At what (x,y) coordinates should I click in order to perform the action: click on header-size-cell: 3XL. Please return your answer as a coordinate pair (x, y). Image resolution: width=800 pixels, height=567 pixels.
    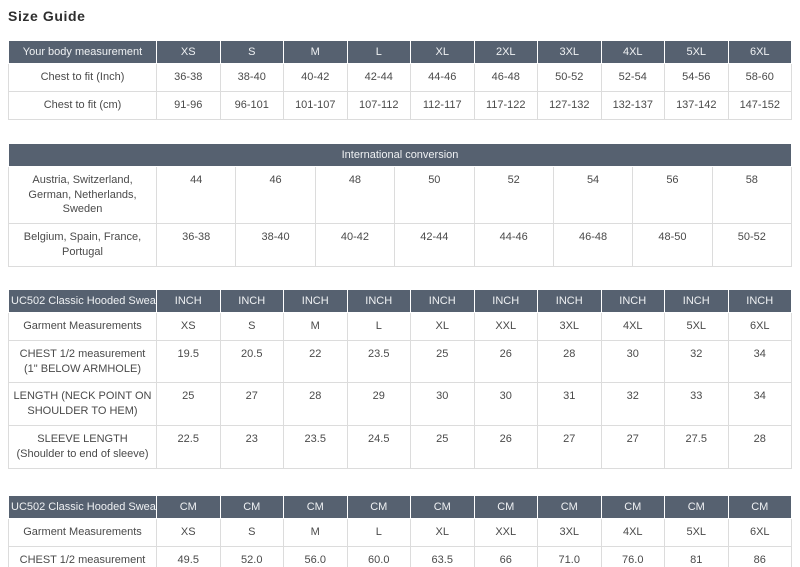
    Looking at the image, I should click on (569, 52).